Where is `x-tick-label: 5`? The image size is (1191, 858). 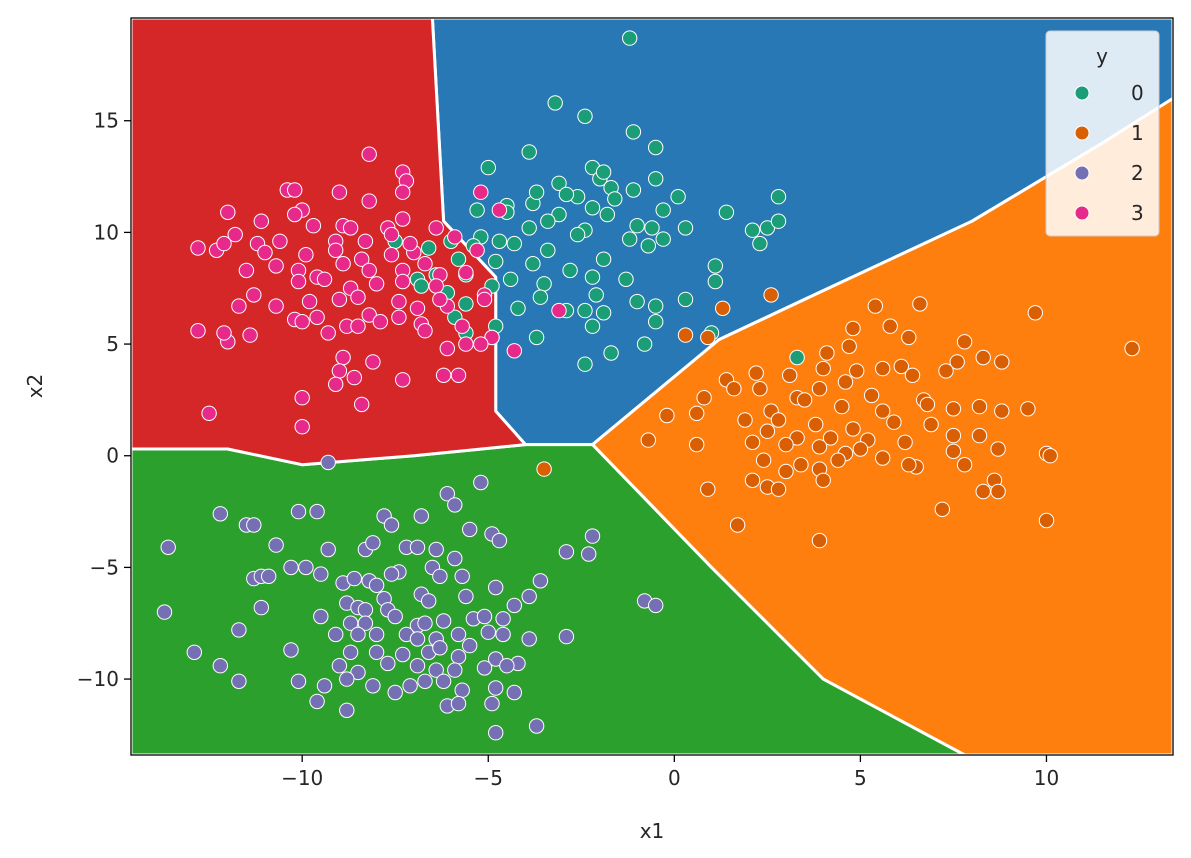
x-tick-label: 5 is located at coordinates (860, 778).